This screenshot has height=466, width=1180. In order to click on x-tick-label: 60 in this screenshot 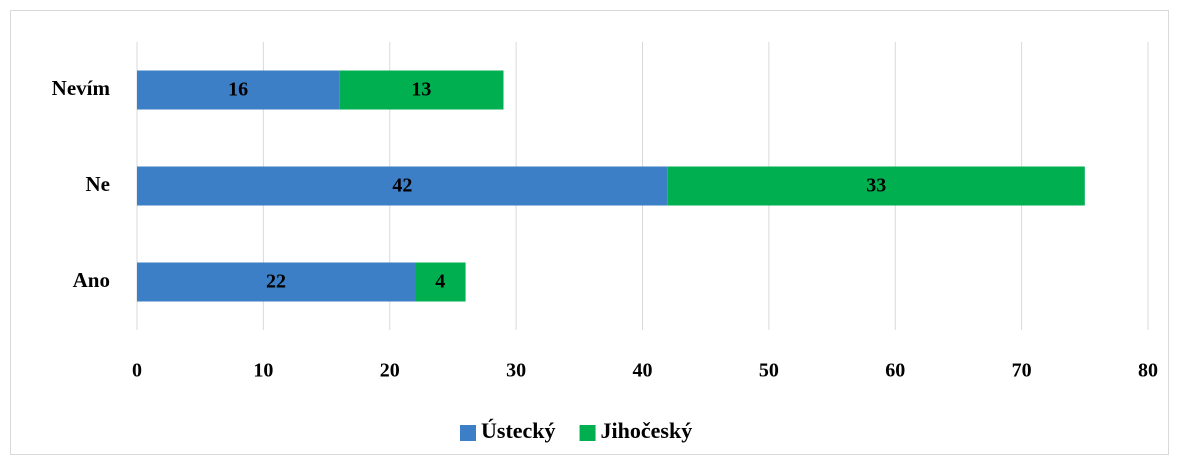, I will do `click(895, 371)`.